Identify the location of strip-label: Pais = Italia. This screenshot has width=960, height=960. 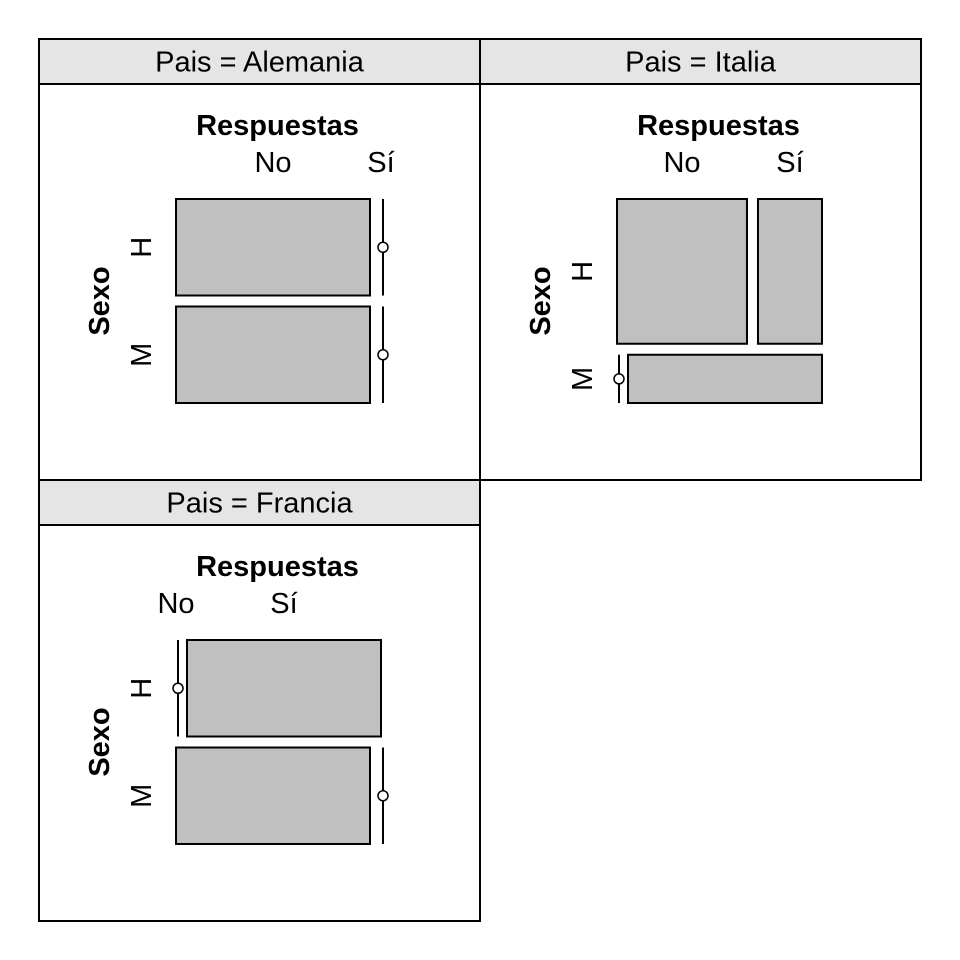
(701, 63).